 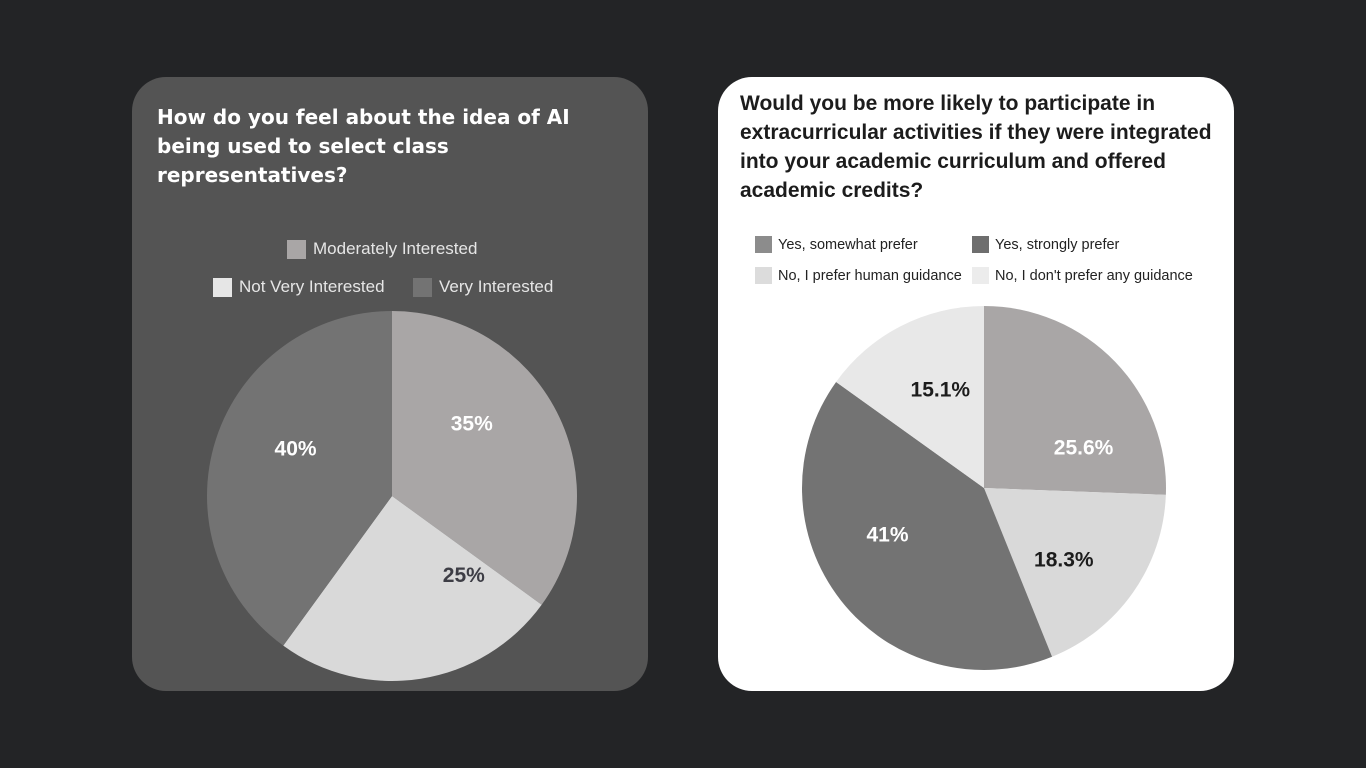 What do you see at coordinates (763, 275) in the screenshot?
I see `legend-swatch-no-human-guidance` at bounding box center [763, 275].